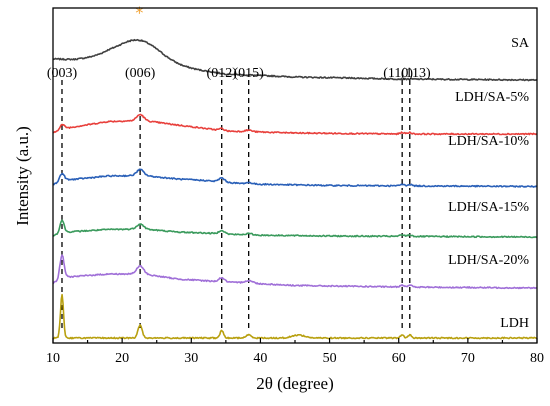 The height and width of the screenshot is (406, 550). What do you see at coordinates (399, 358) in the screenshot?
I see `x-tick-label-5: 60` at bounding box center [399, 358].